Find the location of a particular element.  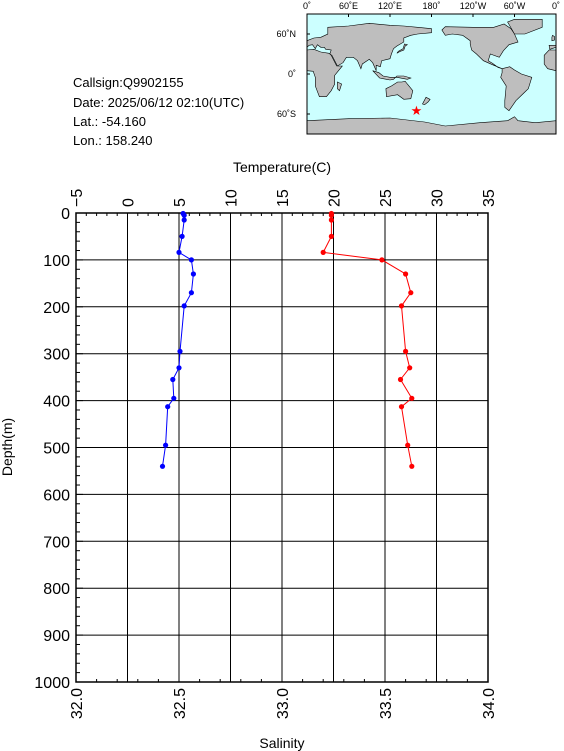

map-landmass-new-zealand is located at coordinates (426, 101).